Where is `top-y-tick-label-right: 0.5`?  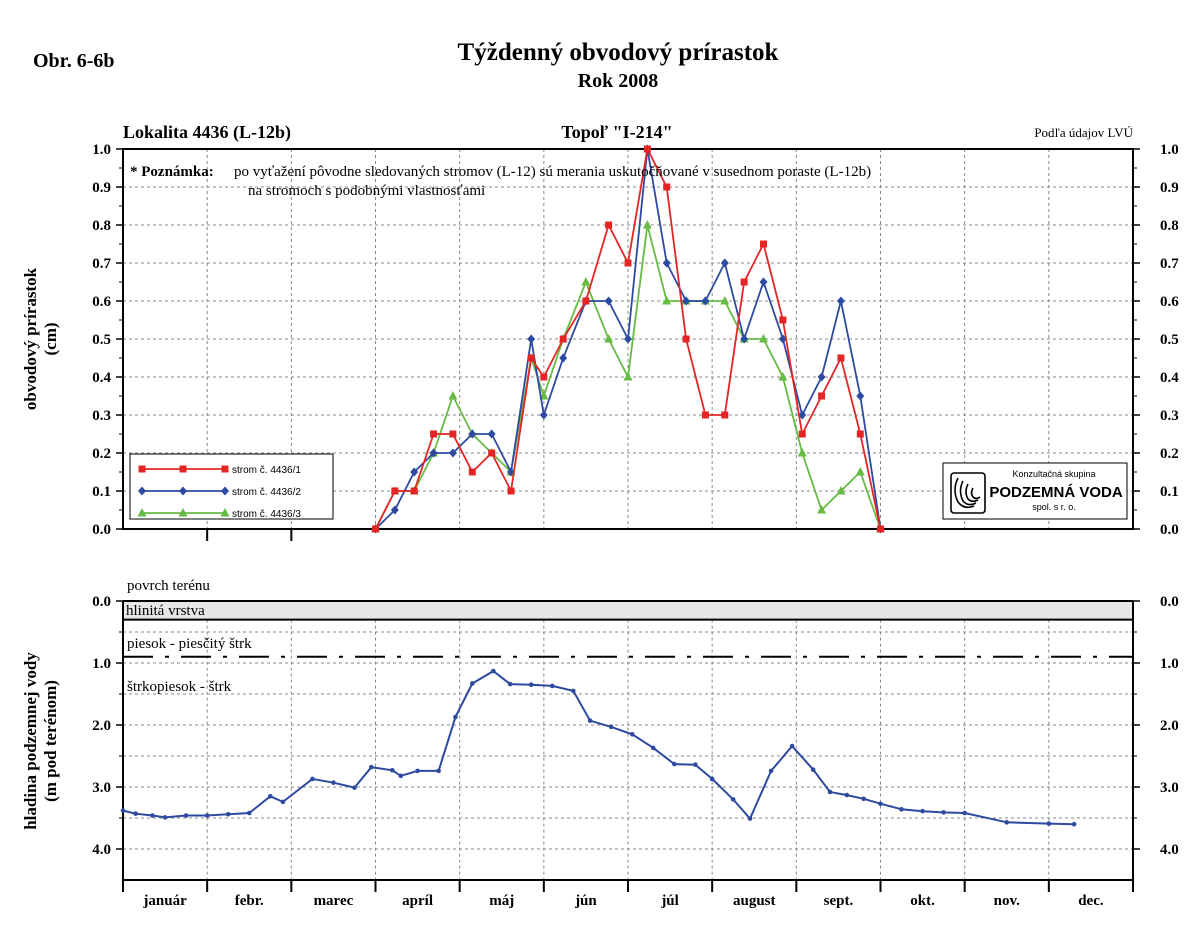
top-y-tick-label-right: 0.5 is located at coordinates (1169, 340).